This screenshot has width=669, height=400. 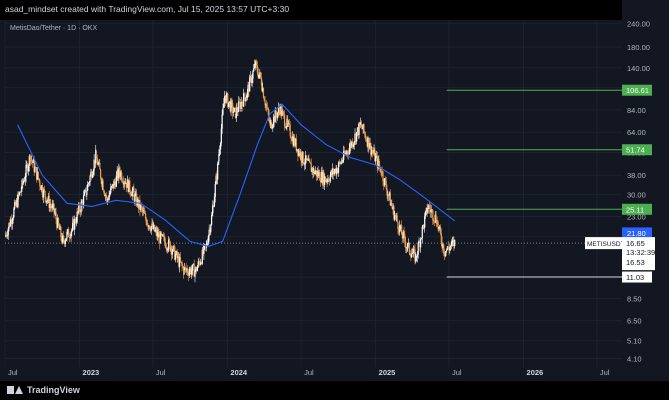 What do you see at coordinates (43, 390) in the screenshot?
I see `tradingview-logo: TradingView` at bounding box center [43, 390].